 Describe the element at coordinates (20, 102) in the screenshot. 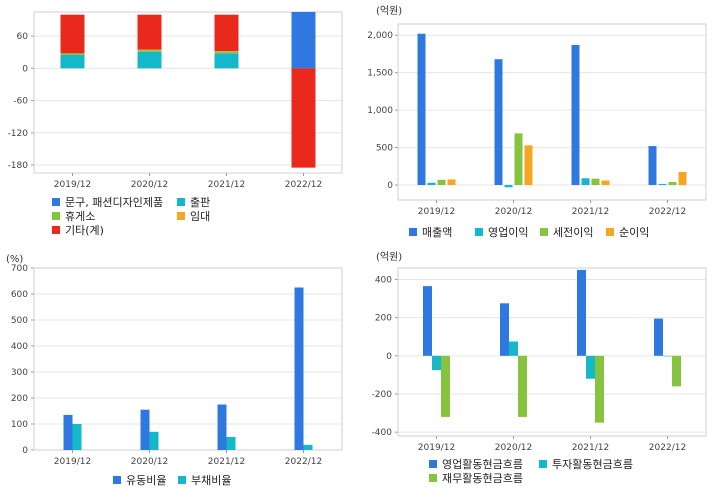

I see `y-tick-label: -60` at that location.